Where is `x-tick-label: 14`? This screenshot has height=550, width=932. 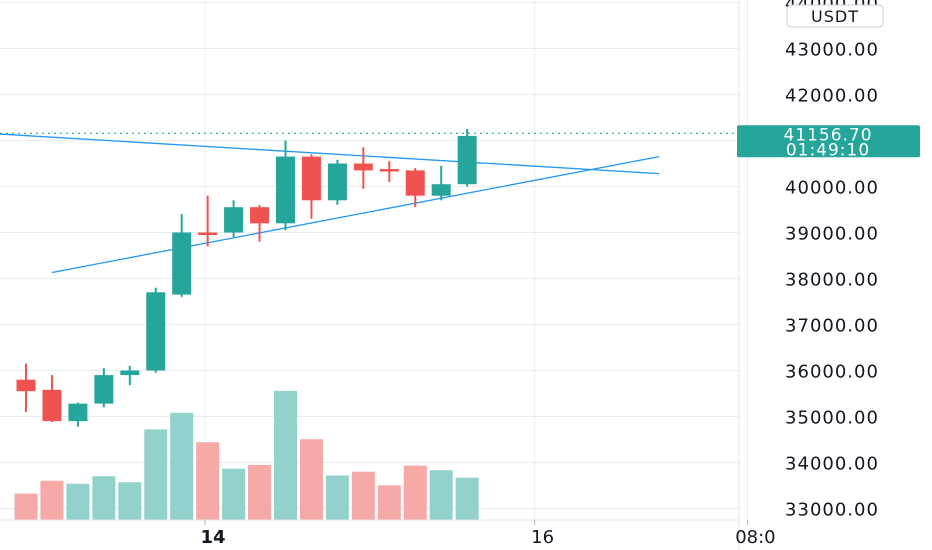
x-tick-label: 14 is located at coordinates (213, 537).